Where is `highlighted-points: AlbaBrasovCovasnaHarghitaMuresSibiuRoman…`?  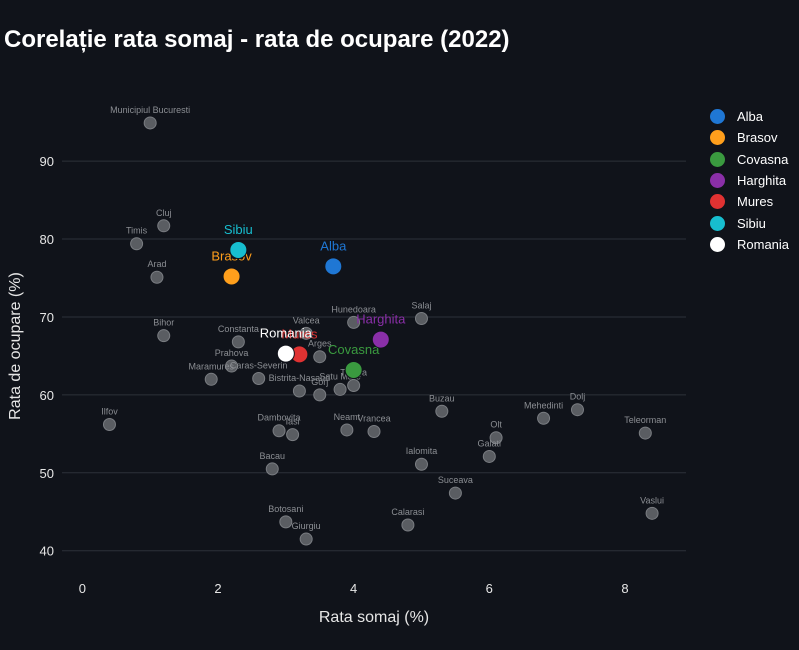 highlighted-points: AlbaBrasovCovasnaHarghitaMuresSibiuRoman… is located at coordinates (308, 300).